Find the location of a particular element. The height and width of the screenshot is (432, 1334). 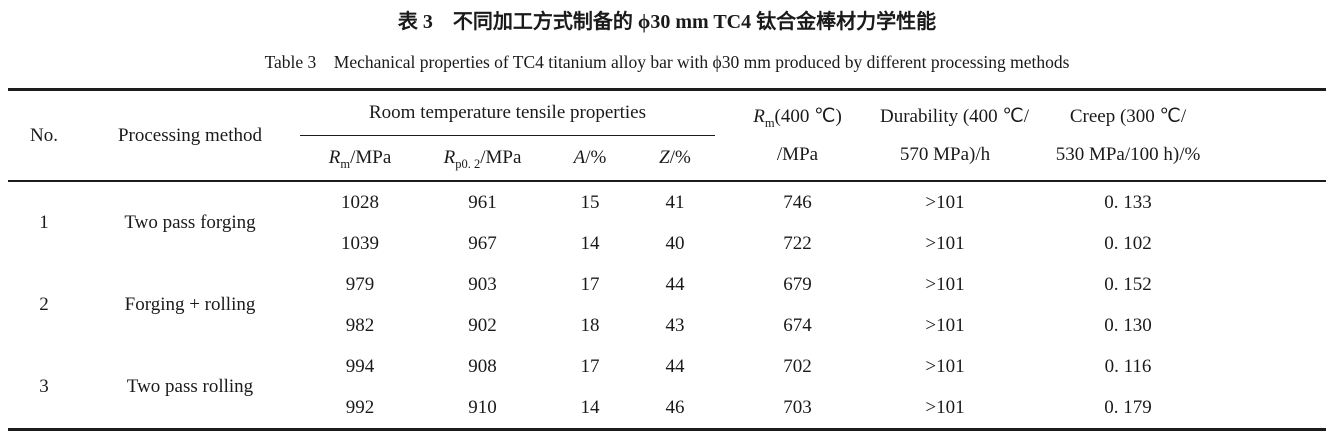

cell-processing-method: Two pass rolling is located at coordinates (190, 386).